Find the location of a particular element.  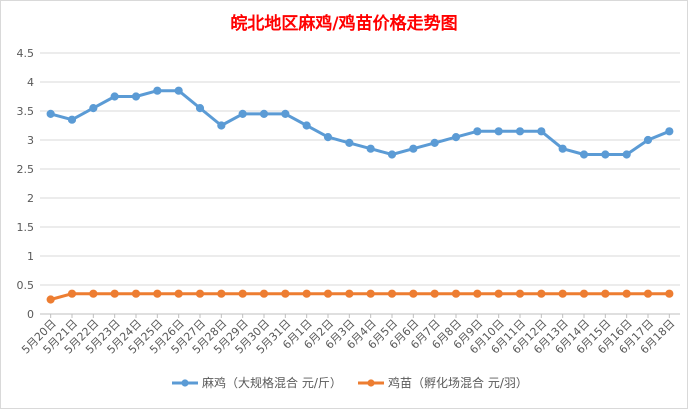

legend-entry-label: 鸡苗（孵化场混合 元/羽） is located at coordinates (458, 382).